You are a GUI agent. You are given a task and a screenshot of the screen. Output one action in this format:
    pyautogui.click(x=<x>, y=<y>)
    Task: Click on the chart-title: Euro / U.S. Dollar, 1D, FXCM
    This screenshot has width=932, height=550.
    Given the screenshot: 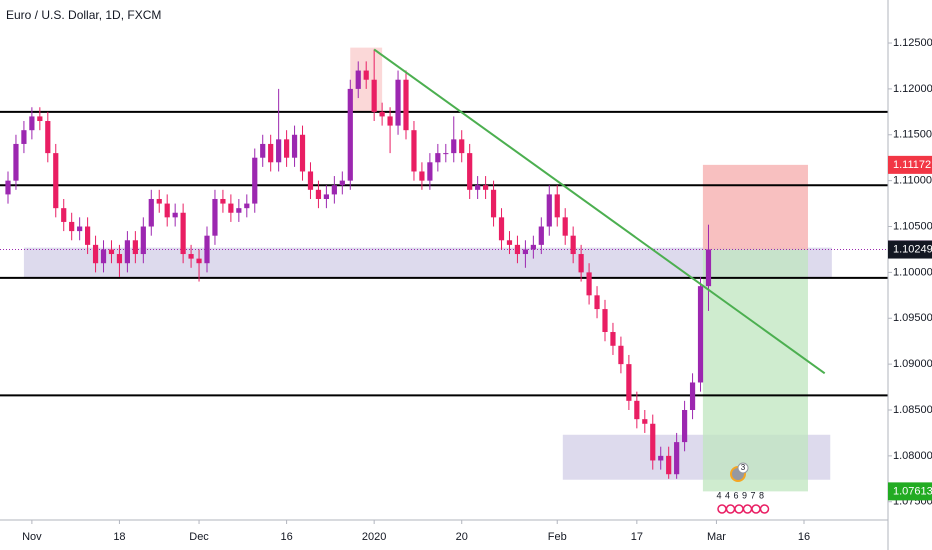 What is the action you would take?
    pyautogui.click(x=83, y=15)
    